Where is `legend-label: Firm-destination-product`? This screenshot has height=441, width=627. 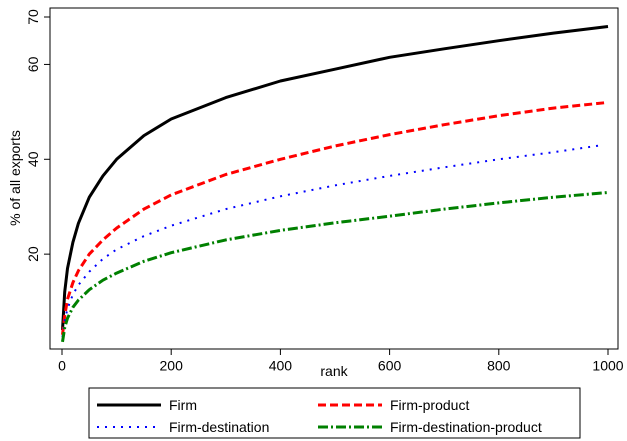 legend-label: Firm-destination-product is located at coordinates (466, 427).